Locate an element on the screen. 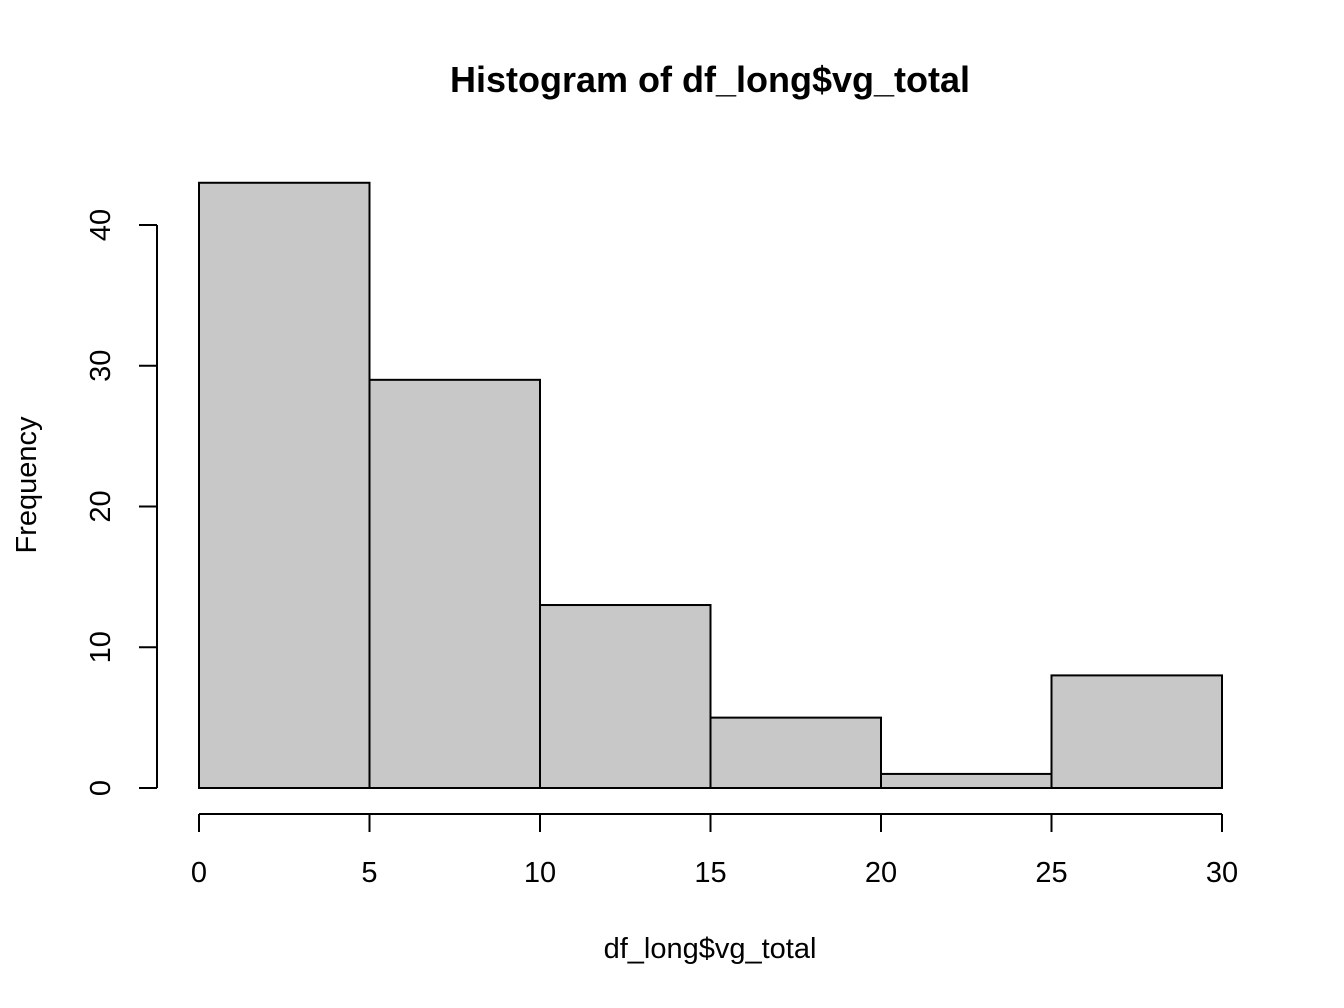 This screenshot has width=1344, height=1008. chart-title: Histogram of df_long$vg_total is located at coordinates (710, 79).